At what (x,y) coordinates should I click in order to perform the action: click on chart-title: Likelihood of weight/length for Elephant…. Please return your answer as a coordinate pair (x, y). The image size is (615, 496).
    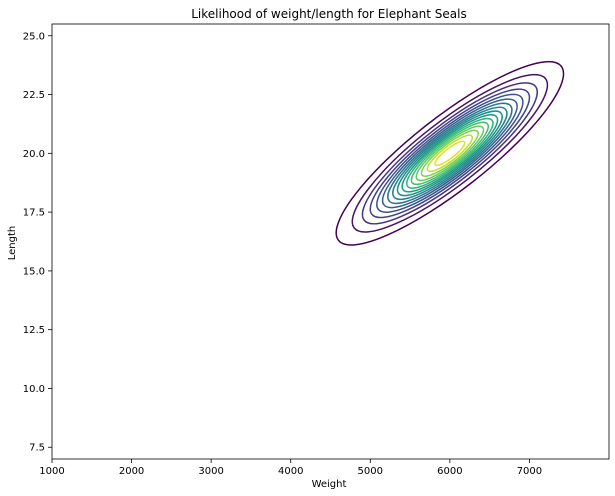
    Looking at the image, I should click on (329, 14).